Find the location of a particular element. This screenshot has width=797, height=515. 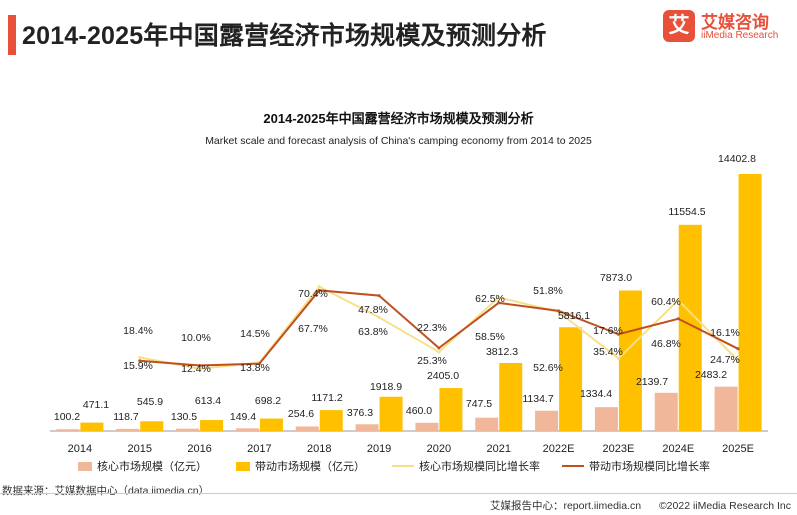

label-core-growth-2015: 18.4% is located at coordinates (138, 331).